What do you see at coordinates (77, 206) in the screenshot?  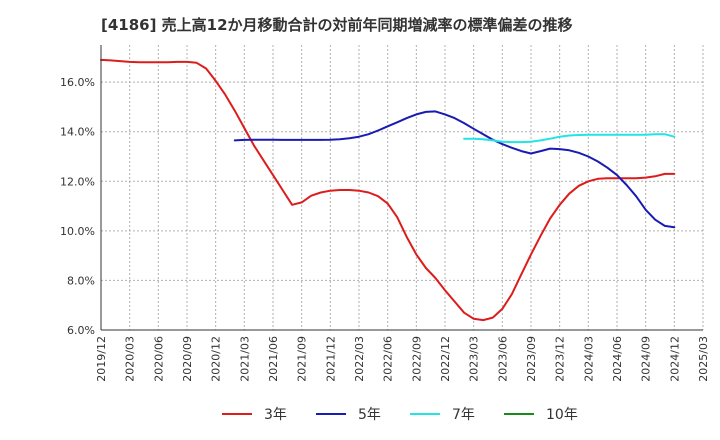 I see `y-tick-labels: 6.0% 8.0% 10.0% 12.0% 14.0% 16.0%` at bounding box center [77, 206].